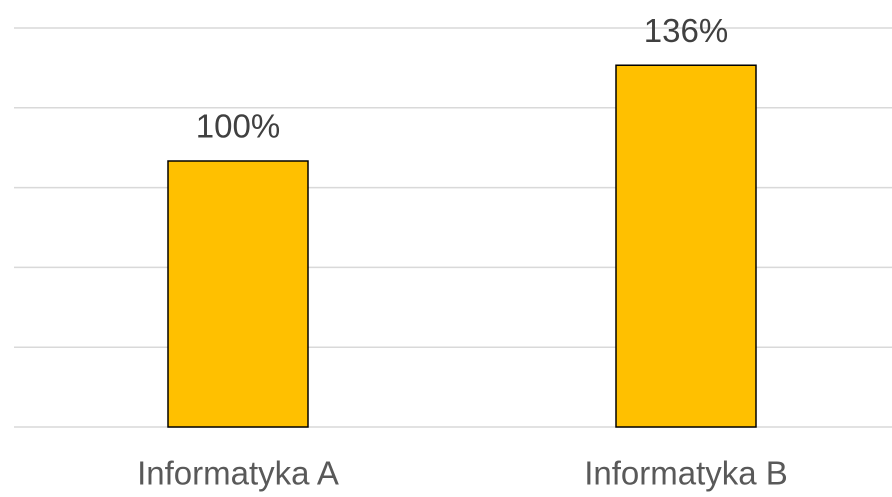 The image size is (892, 497). What do you see at coordinates (238, 126) in the screenshot?
I see `value-label: 100%` at bounding box center [238, 126].